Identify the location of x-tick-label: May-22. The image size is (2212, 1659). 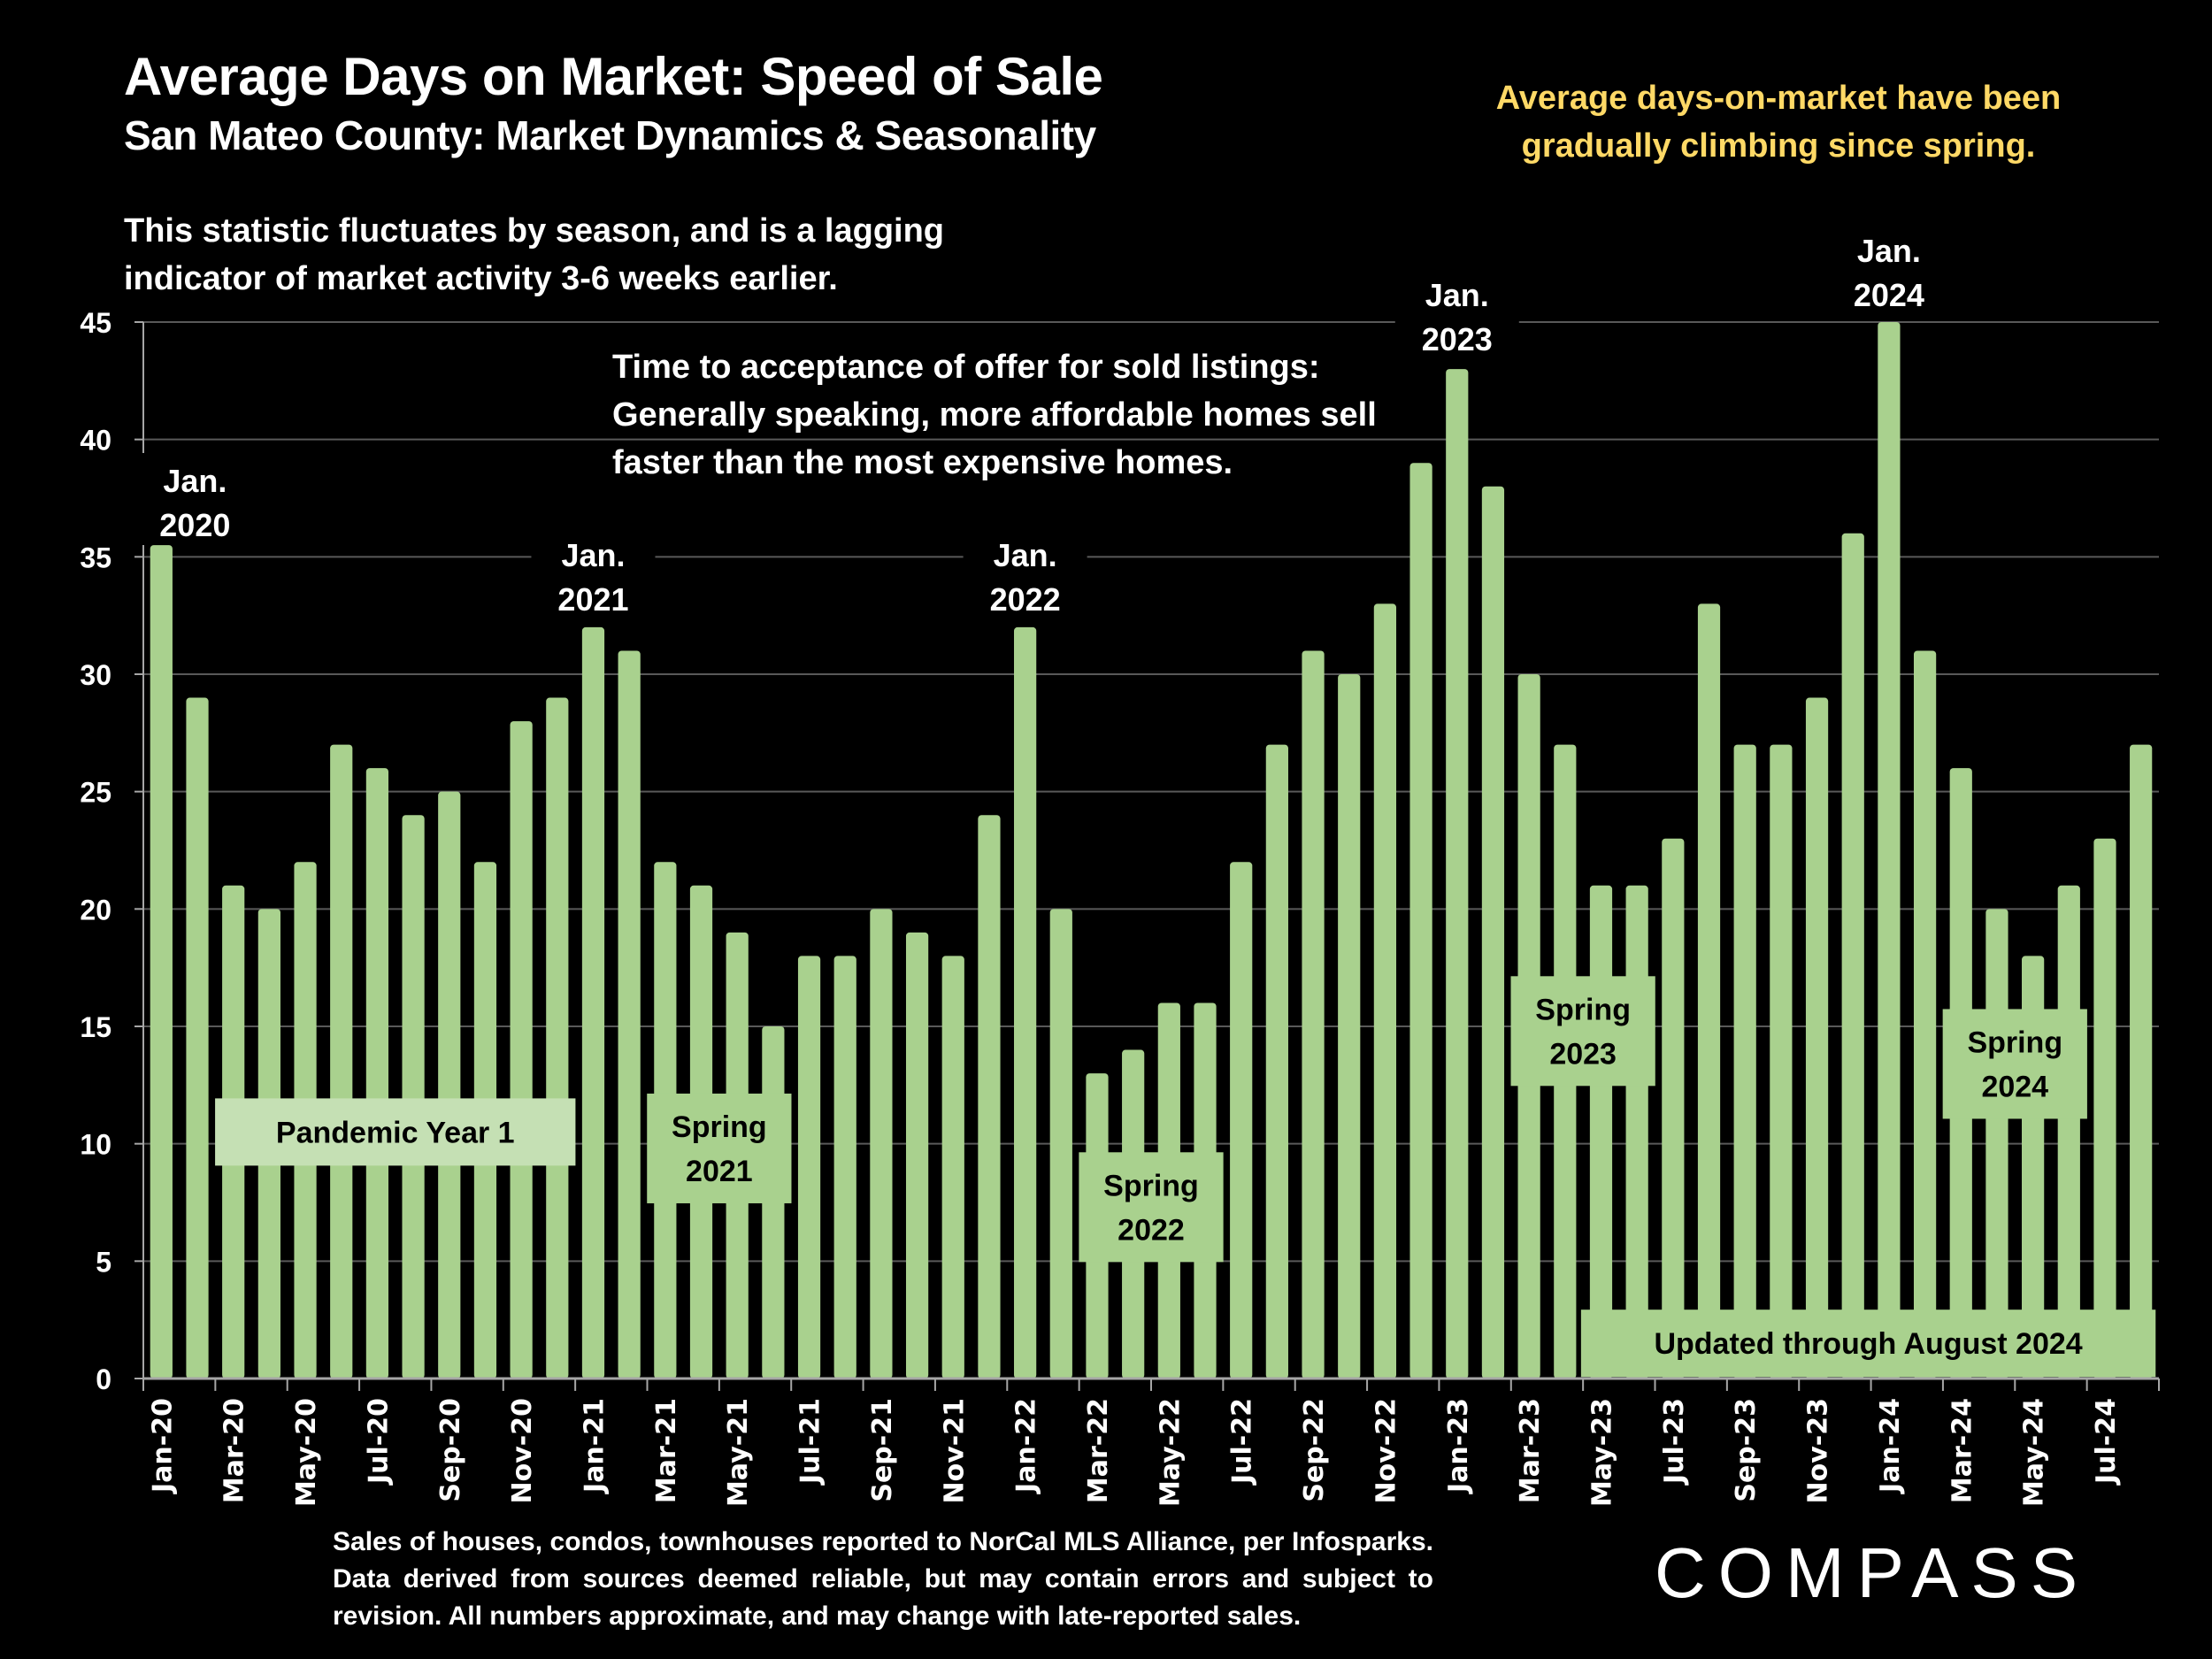
(1171, 1452).